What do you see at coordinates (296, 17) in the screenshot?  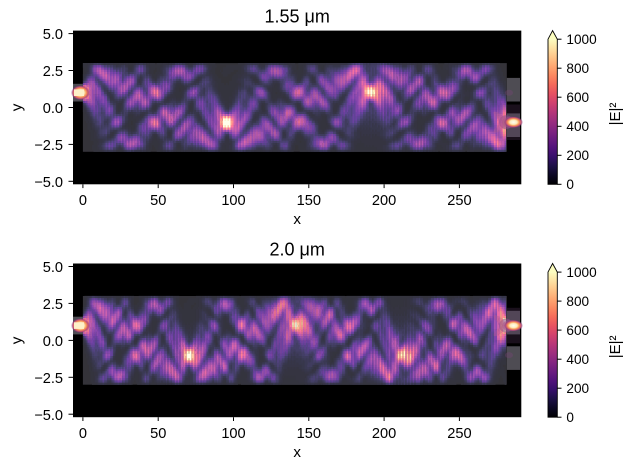 I see `svg-text: 1.55 μm` at bounding box center [296, 17].